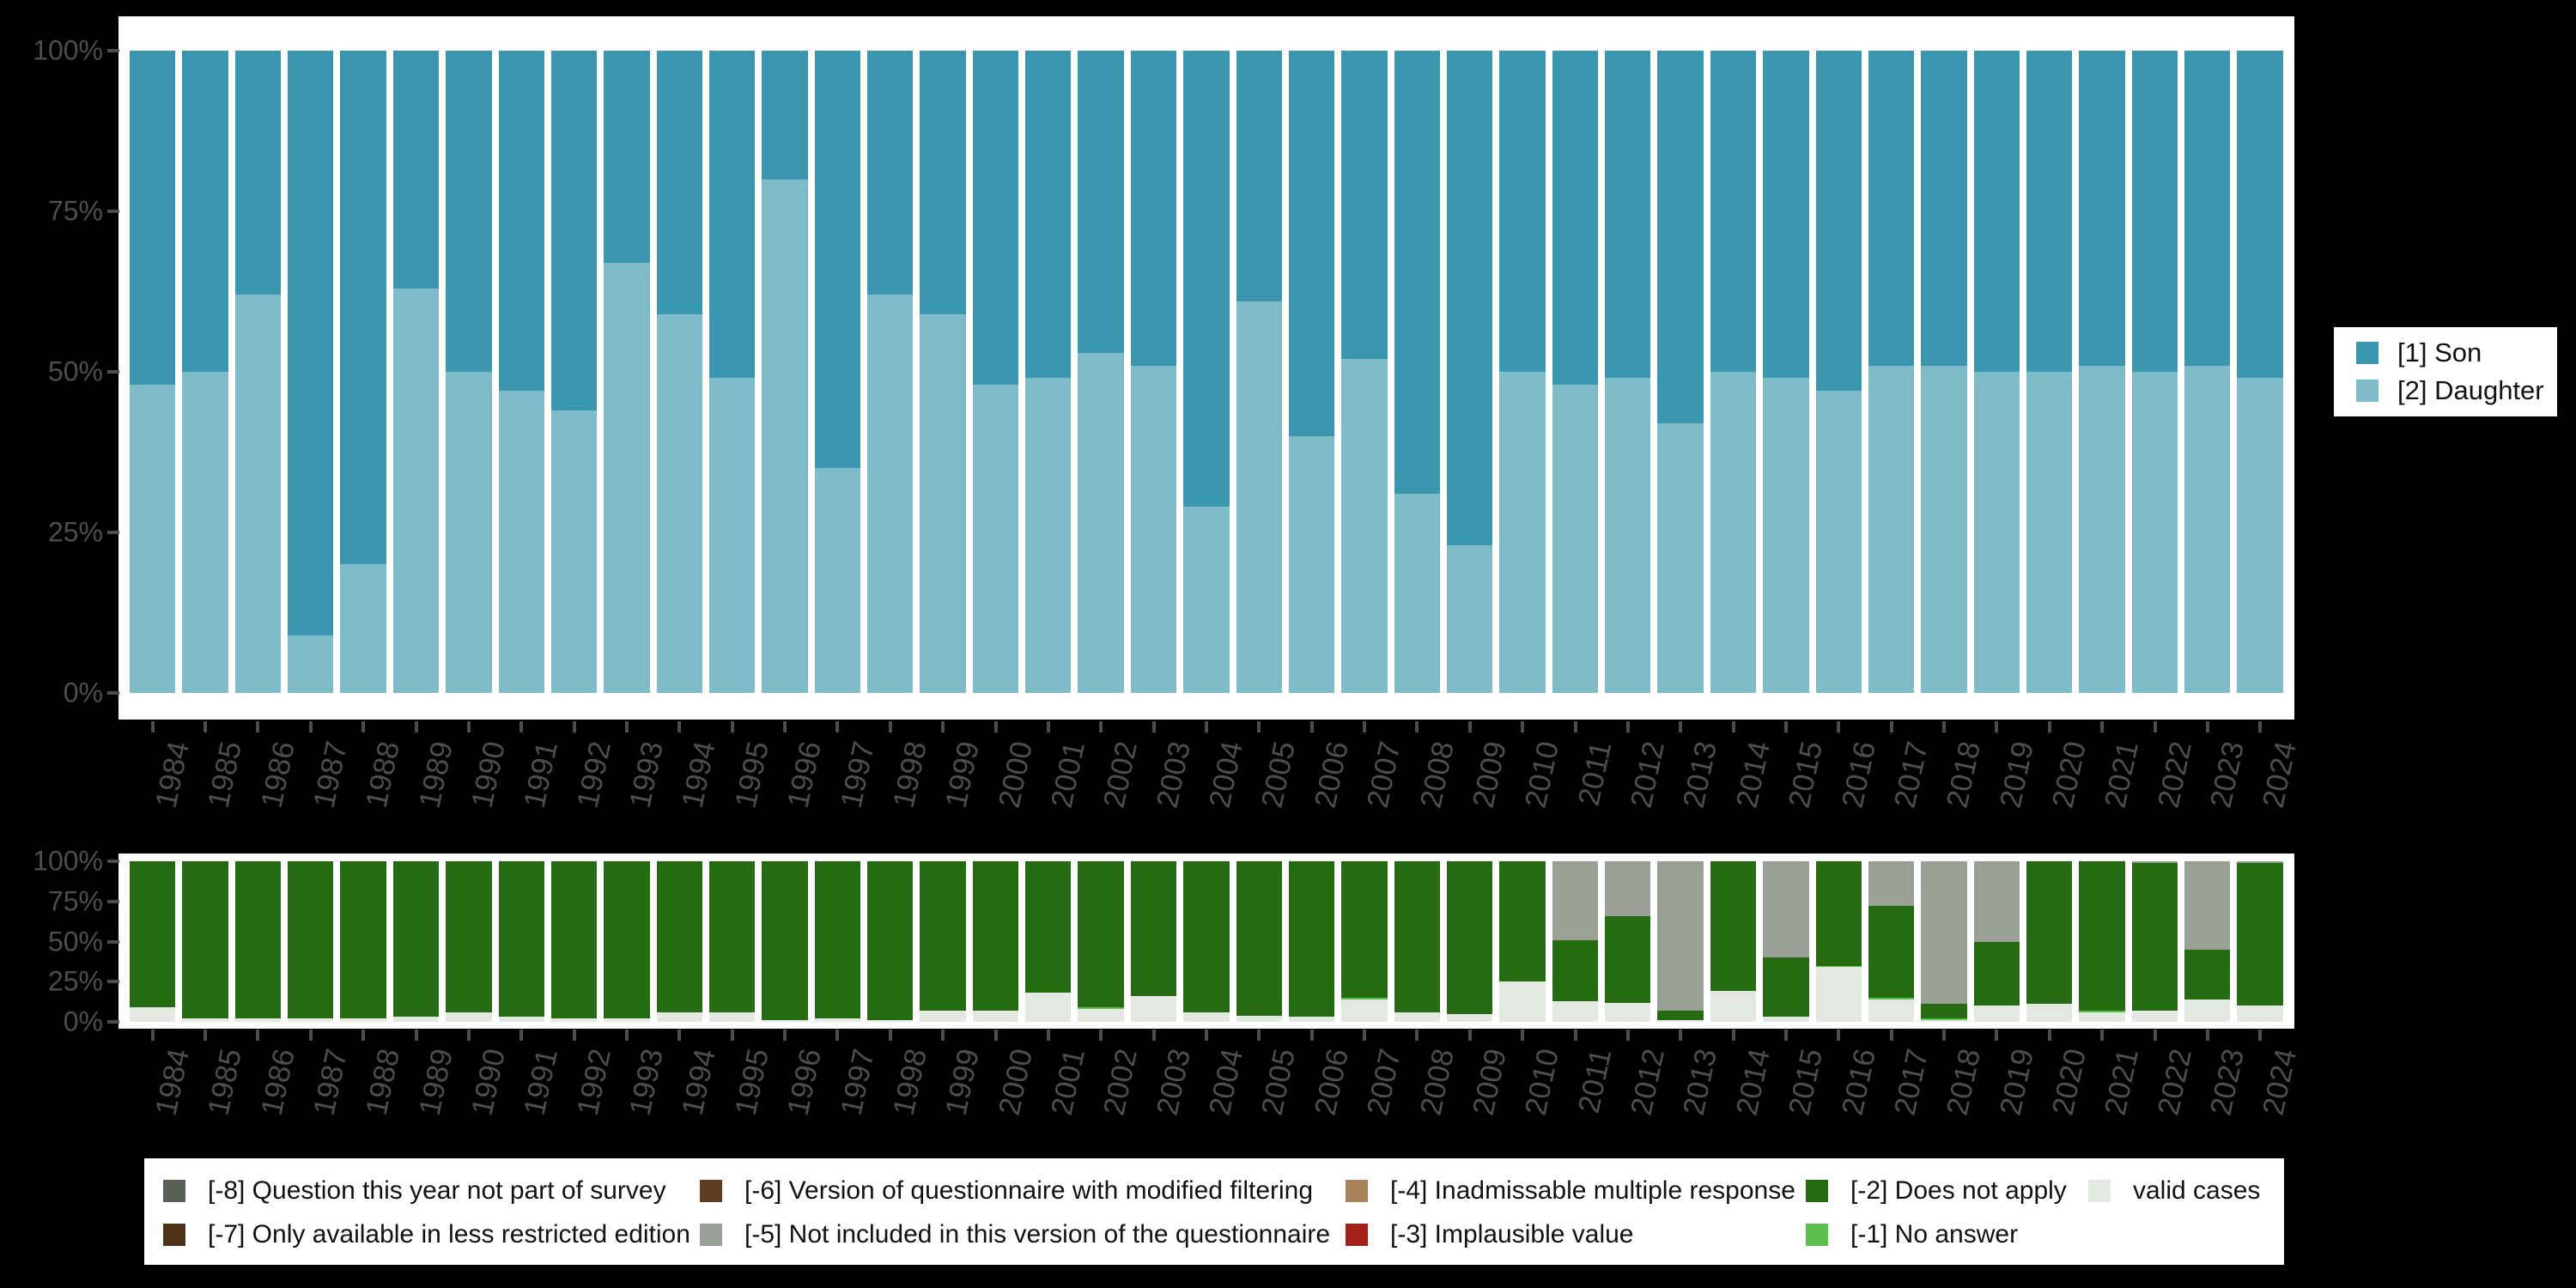 Image resolution: width=2576 pixels, height=1288 pixels. Describe the element at coordinates (1542, 775) in the screenshot. I see `year-label: 2010` at that location.